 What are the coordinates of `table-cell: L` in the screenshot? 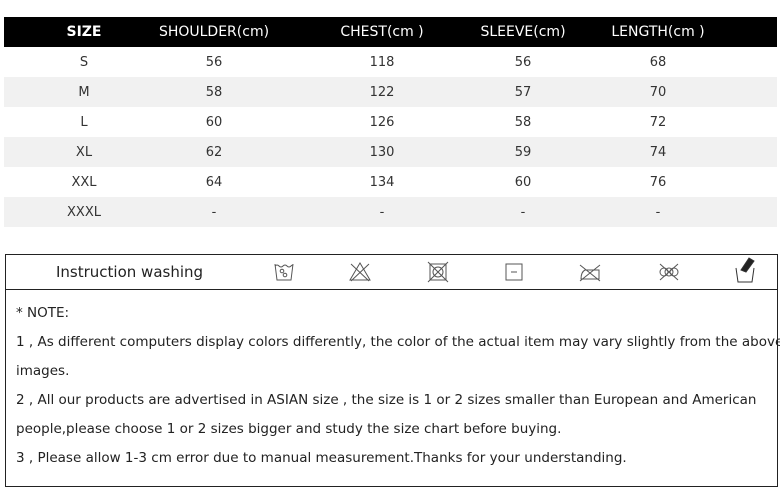 It's located at (84, 122).